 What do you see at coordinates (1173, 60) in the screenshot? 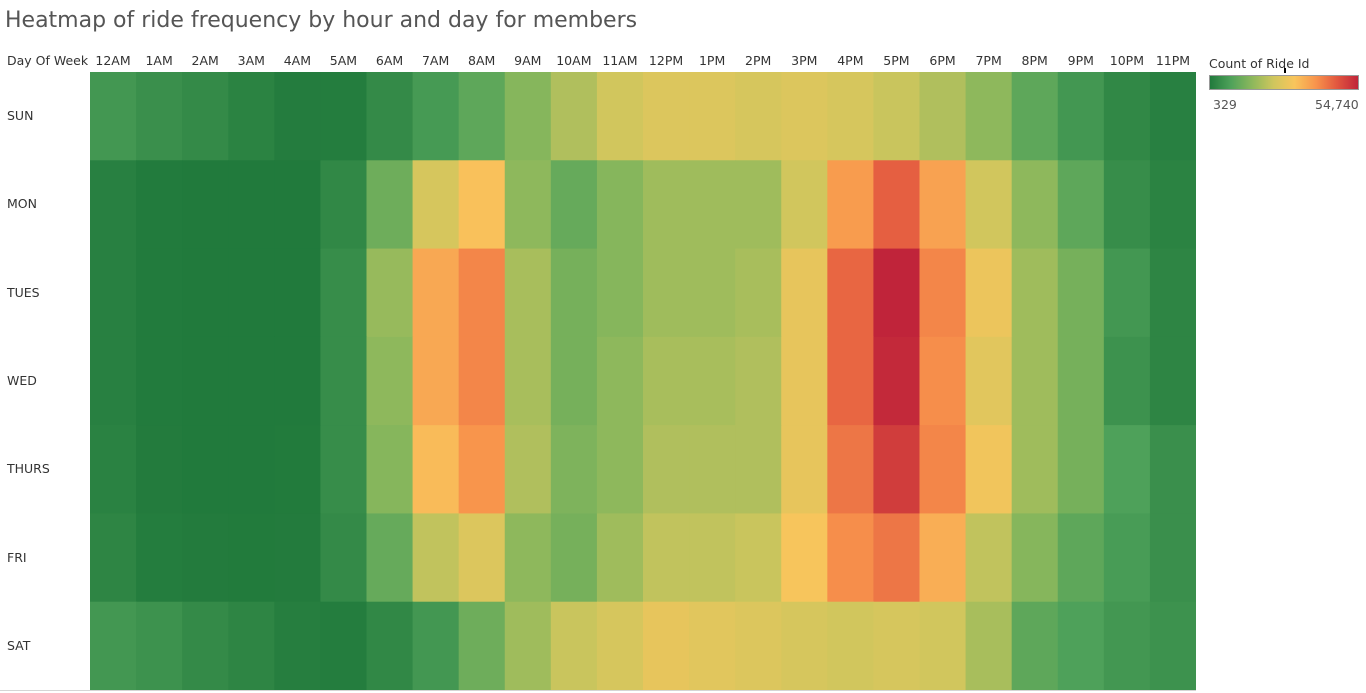
I see `column-label-11pm: 11PM` at bounding box center [1173, 60].